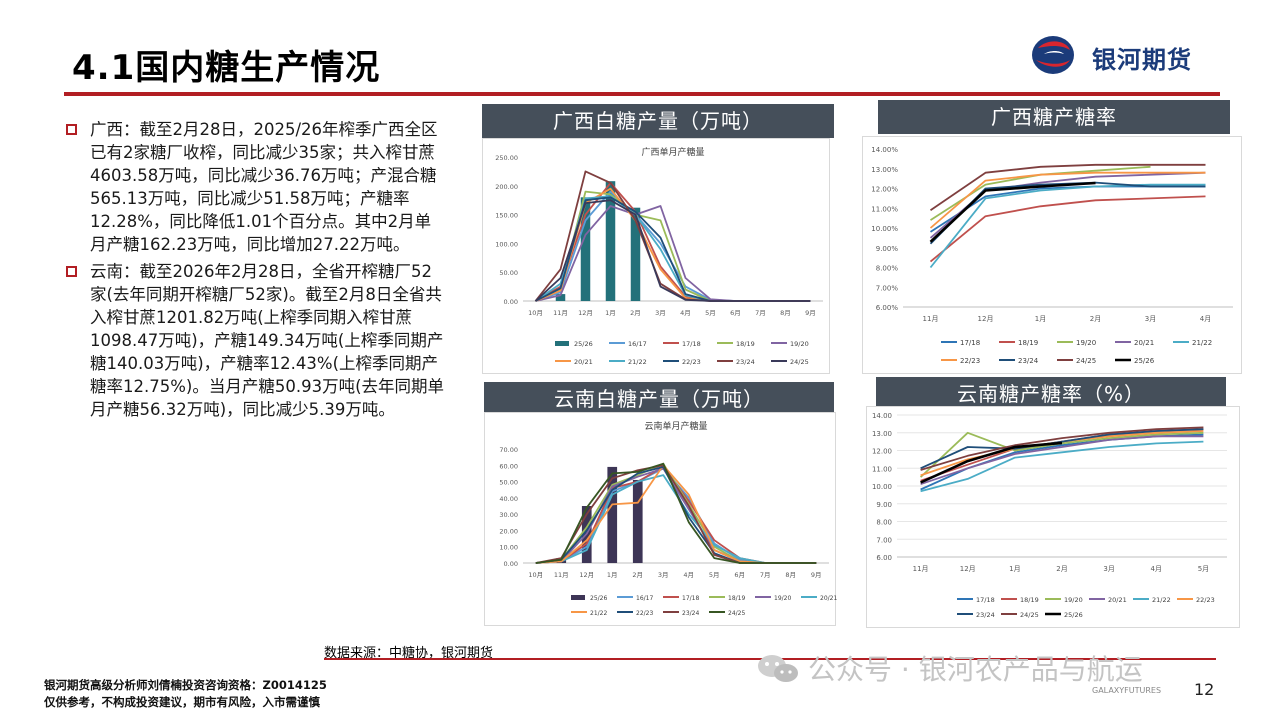 The image size is (1280, 720). What do you see at coordinates (659, 399) in the screenshot?
I see `panel-header-yn-output: 云南白糖产量（万吨）` at bounding box center [659, 399].